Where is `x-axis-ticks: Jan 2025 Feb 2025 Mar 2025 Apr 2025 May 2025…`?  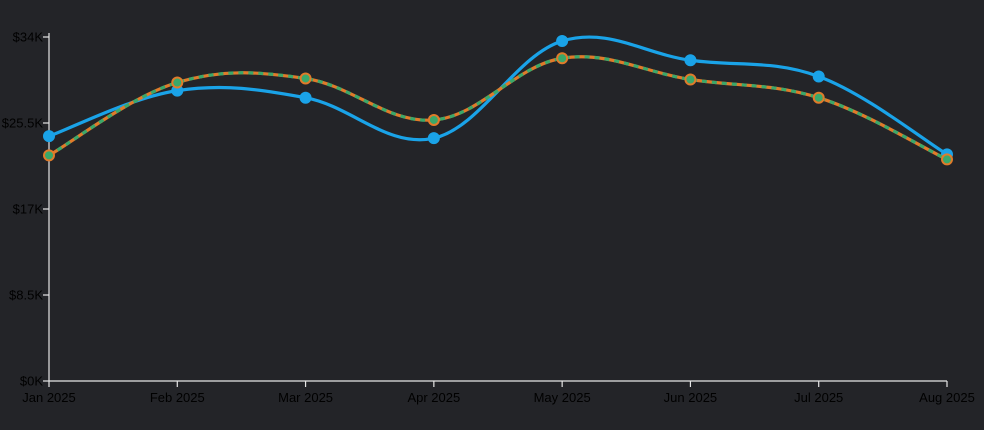
x-axis-ticks: Jan 2025 Feb 2025 Mar 2025 Apr 2025 May 2025… is located at coordinates (498, 393).